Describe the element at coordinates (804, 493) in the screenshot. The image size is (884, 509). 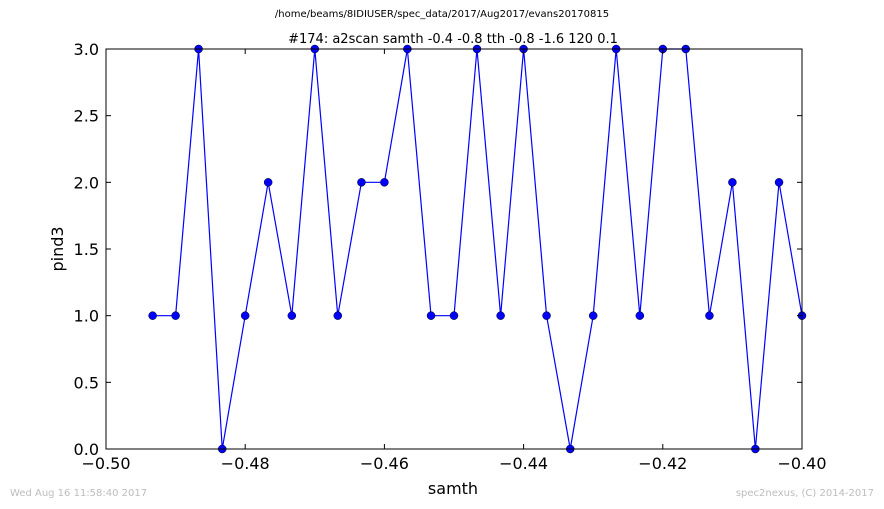
I see `footer-credit: spec2nexus, (C) 2014-2017` at that location.